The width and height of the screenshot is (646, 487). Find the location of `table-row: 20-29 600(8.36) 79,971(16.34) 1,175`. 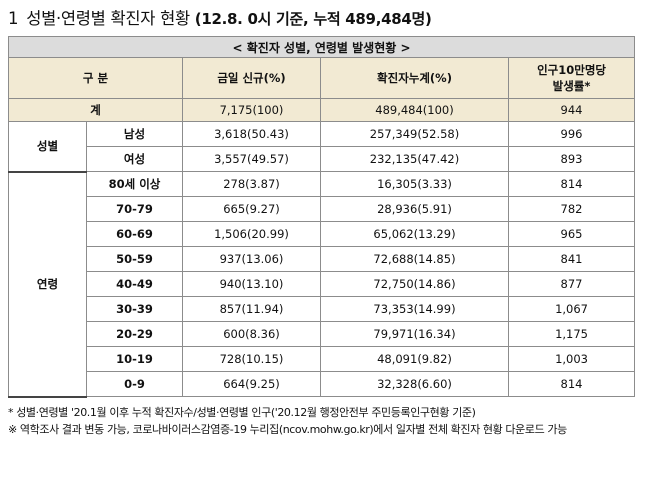

table-row: 20-29 600(8.36) 79,971(16.34) 1,175 is located at coordinates (322, 334).